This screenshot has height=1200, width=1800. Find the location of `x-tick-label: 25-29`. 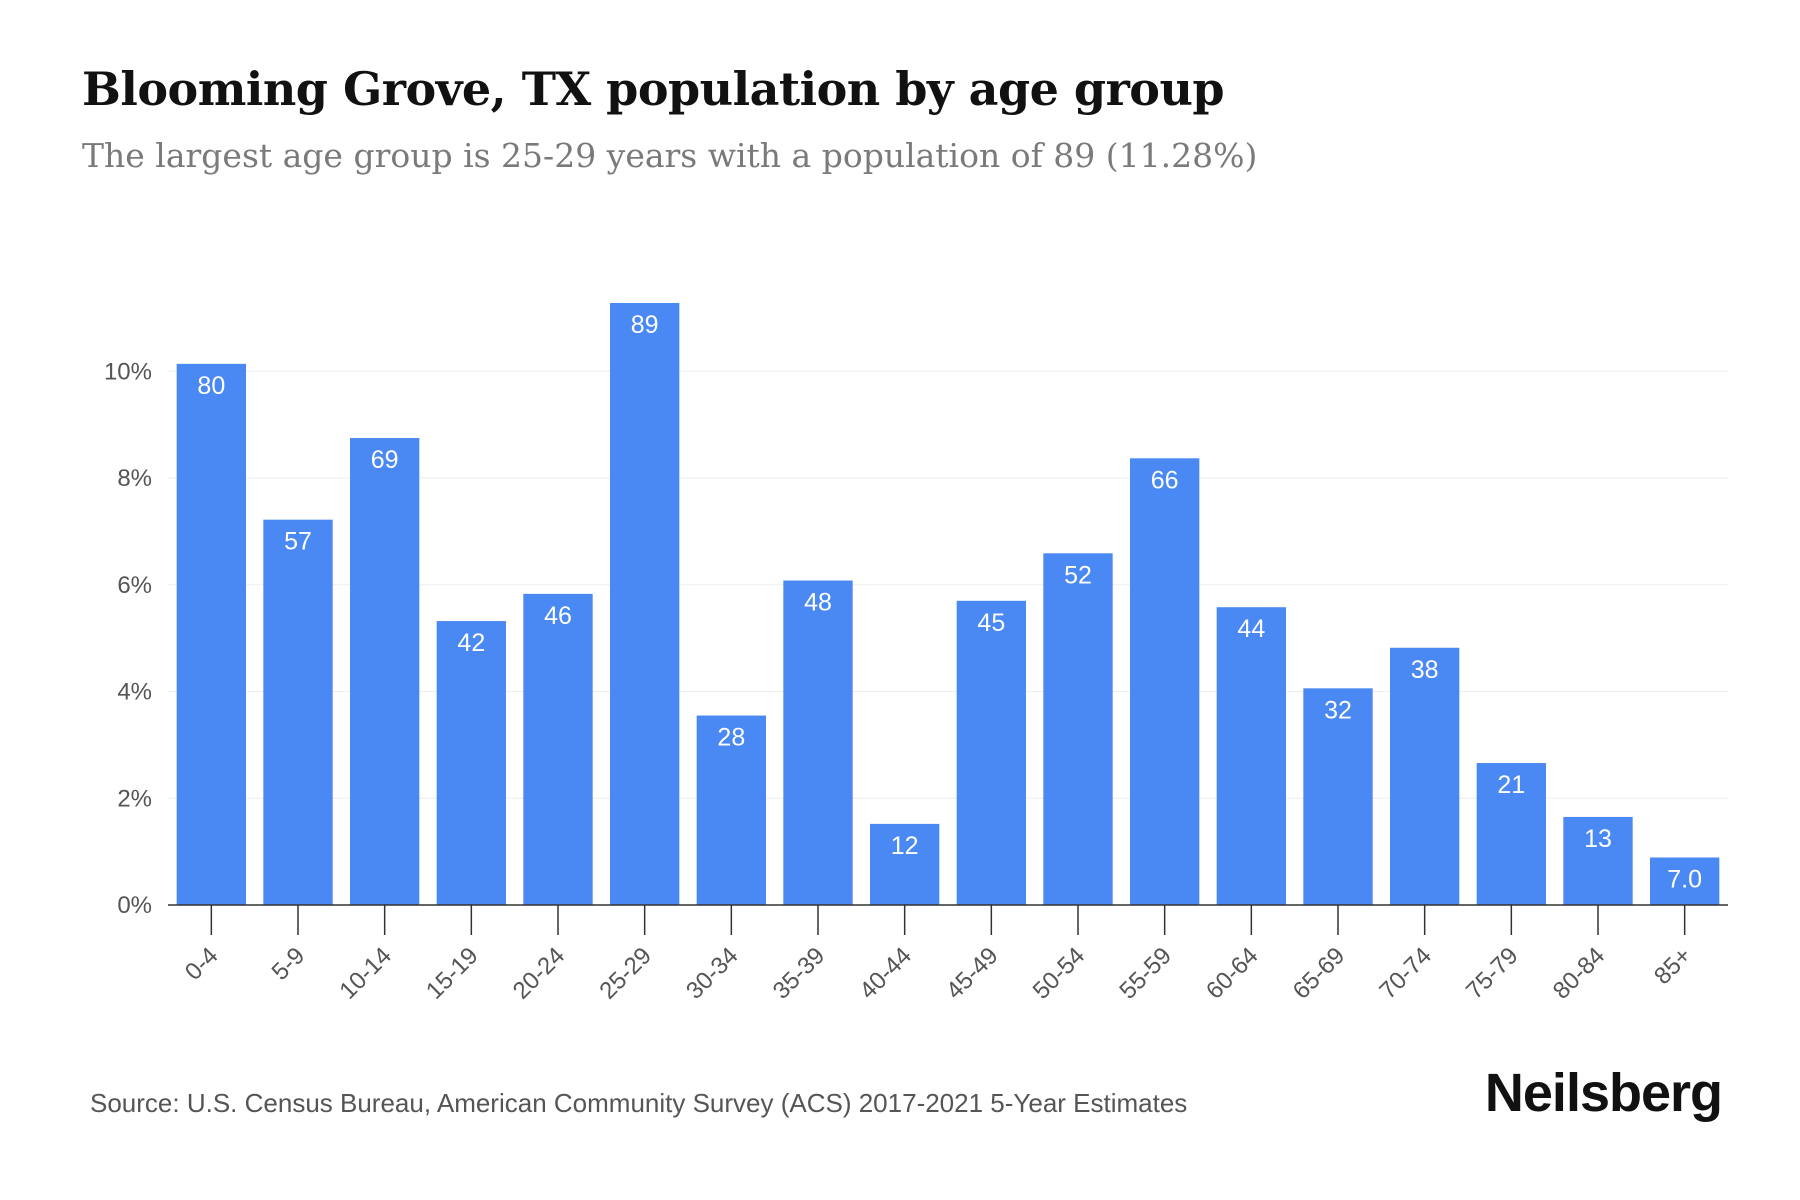

x-tick-label: 25-29 is located at coordinates (625, 973).